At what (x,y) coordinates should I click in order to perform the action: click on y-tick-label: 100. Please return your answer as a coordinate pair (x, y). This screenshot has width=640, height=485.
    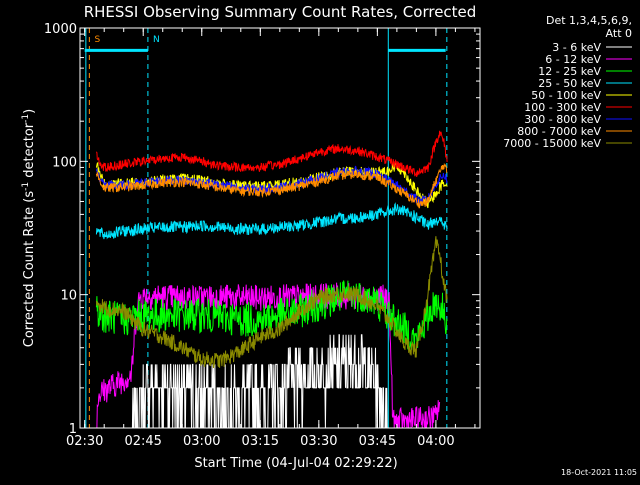
    Looking at the image, I should click on (64, 162).